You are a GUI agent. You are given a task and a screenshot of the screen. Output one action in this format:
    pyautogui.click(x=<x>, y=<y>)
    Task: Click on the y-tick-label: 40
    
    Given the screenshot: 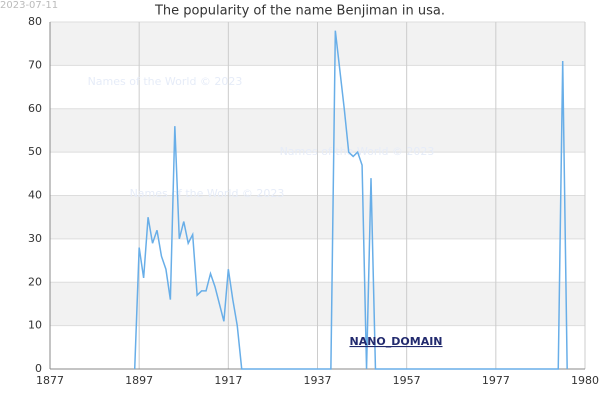 What is the action you would take?
    pyautogui.click(x=35, y=195)
    